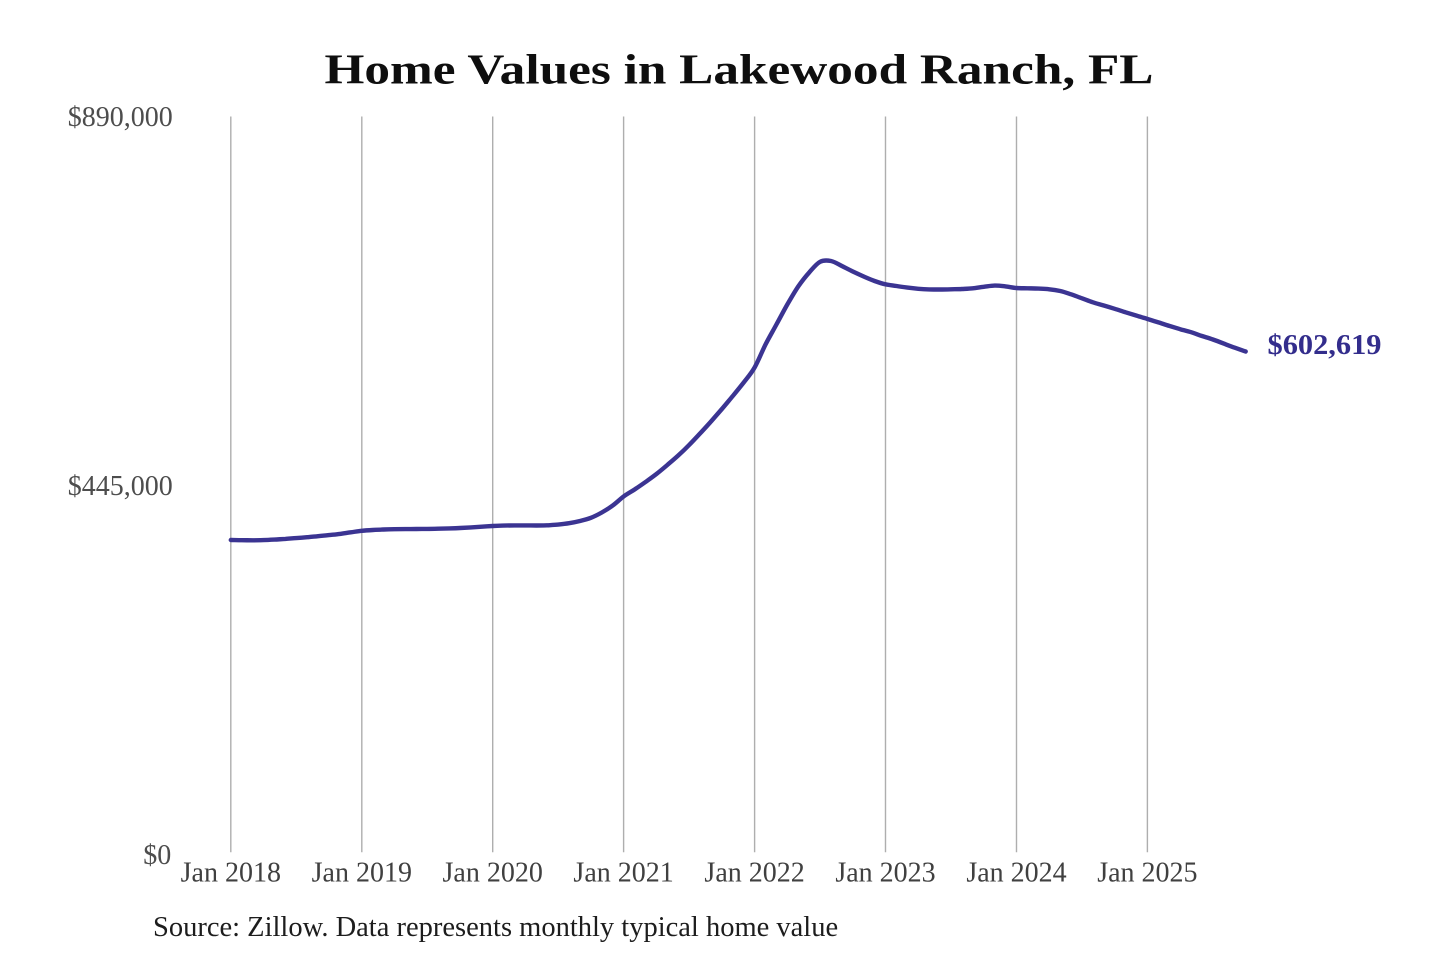  What do you see at coordinates (157, 855) in the screenshot?
I see `svg-text: $0` at bounding box center [157, 855].